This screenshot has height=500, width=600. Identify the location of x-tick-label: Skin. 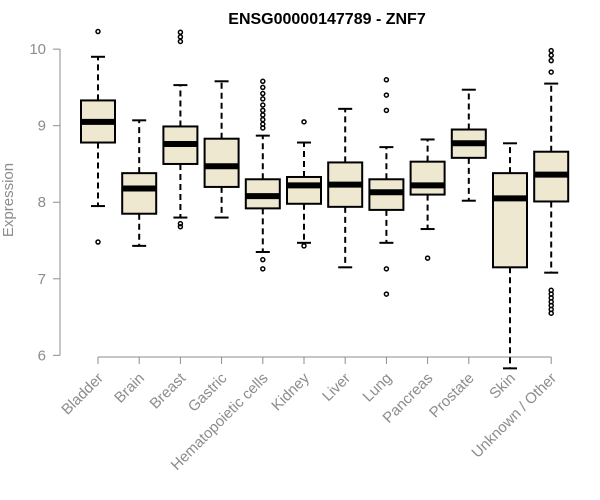
(502, 386).